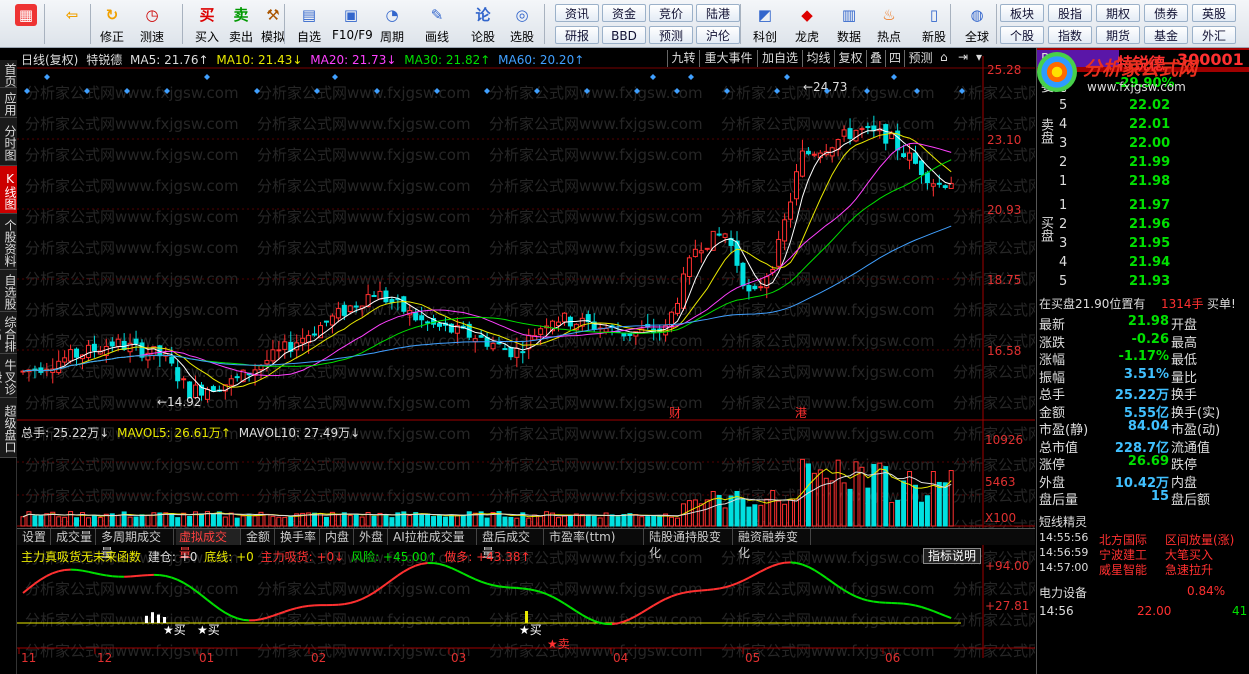  I want to click on group-button-外汇: 外汇, so click(1214, 35).